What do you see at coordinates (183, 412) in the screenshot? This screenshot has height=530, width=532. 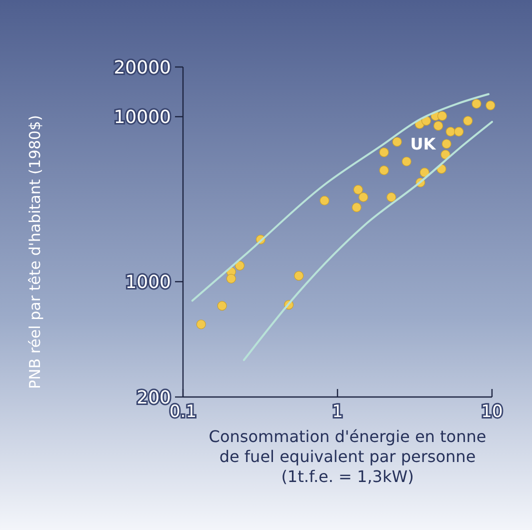 I see `x-tick-label: 0.1` at bounding box center [183, 412].